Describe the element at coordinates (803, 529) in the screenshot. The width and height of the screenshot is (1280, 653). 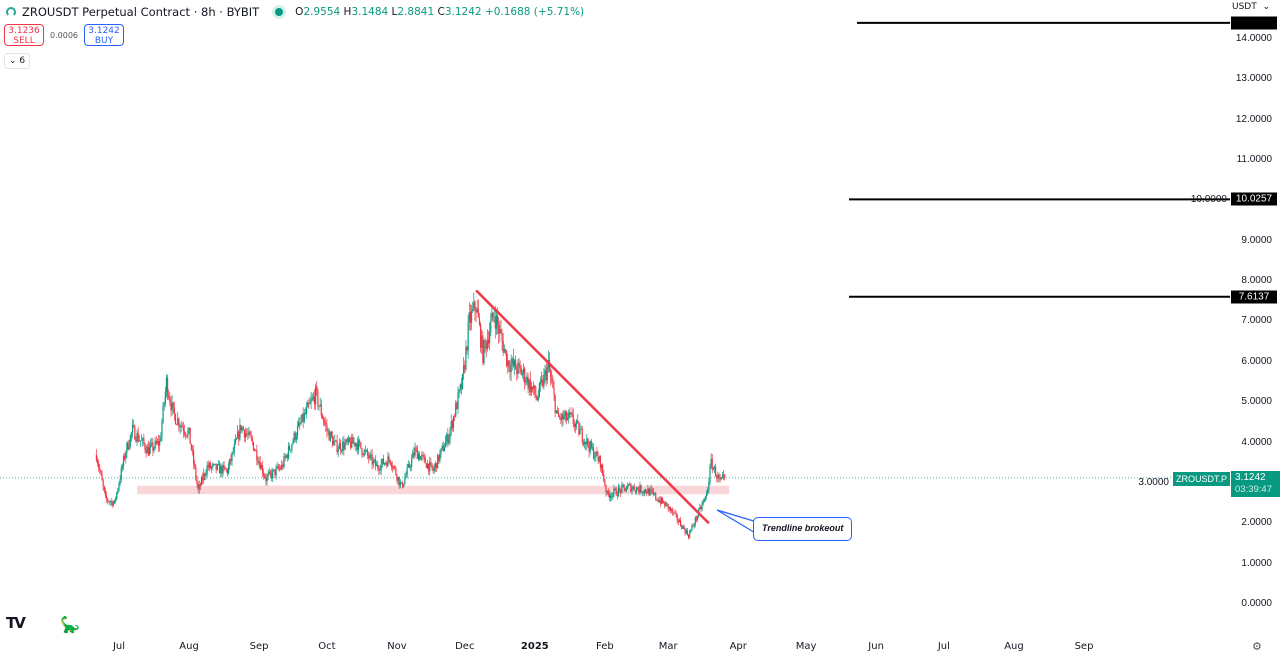
I see `trendline-breakout-callout: Trendline brokeout` at that location.